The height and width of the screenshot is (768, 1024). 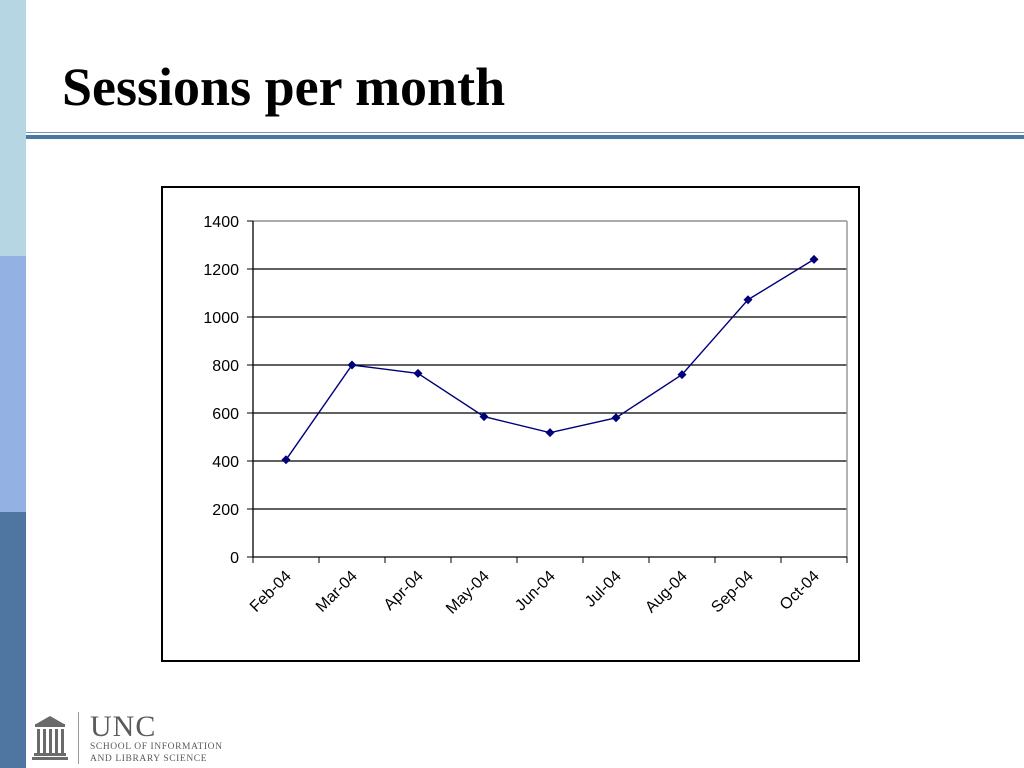 I want to click on x-tick-label: Mar-04, so click(x=337, y=592).